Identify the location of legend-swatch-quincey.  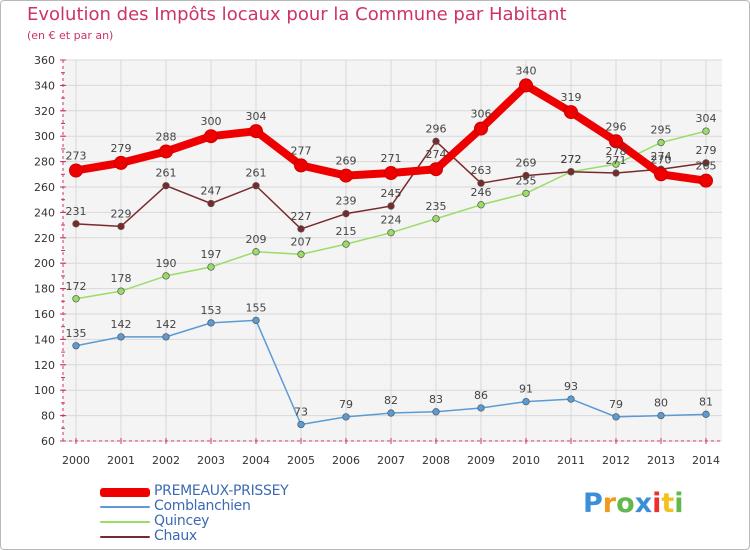
(125, 522).